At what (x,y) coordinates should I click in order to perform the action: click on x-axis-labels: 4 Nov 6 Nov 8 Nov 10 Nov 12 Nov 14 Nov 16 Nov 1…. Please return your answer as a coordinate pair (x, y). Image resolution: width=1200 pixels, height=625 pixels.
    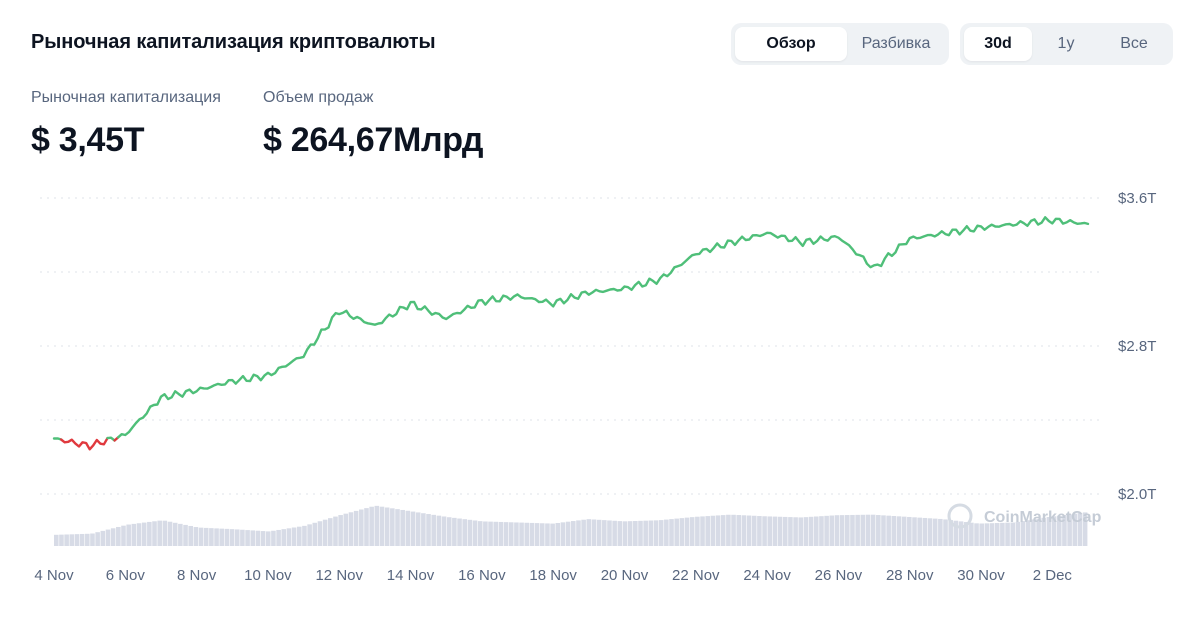
    Looking at the image, I should click on (553, 575).